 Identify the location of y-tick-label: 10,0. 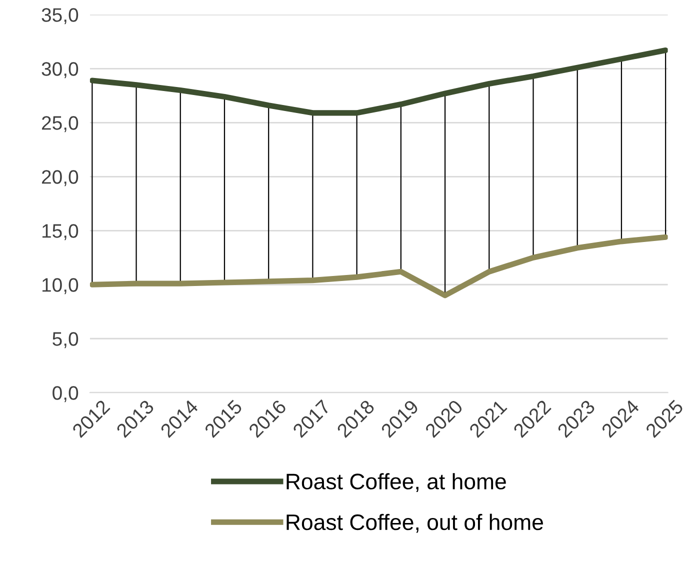
(60, 286).